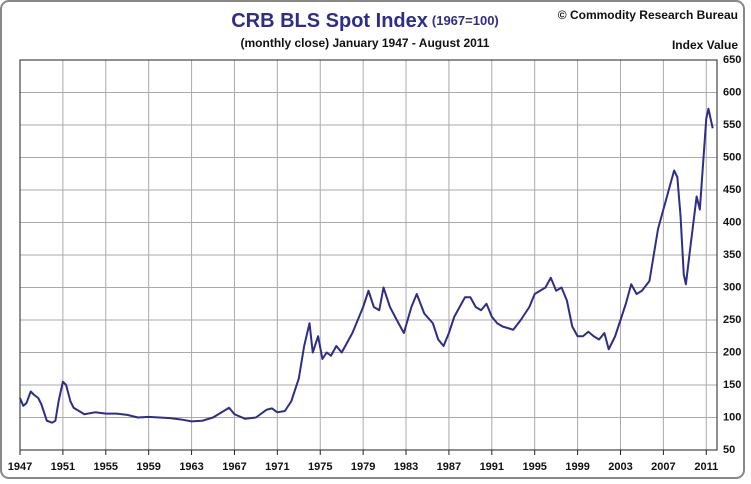  Describe the element at coordinates (191, 467) in the screenshot. I see `x-tick-label: 1963` at that location.